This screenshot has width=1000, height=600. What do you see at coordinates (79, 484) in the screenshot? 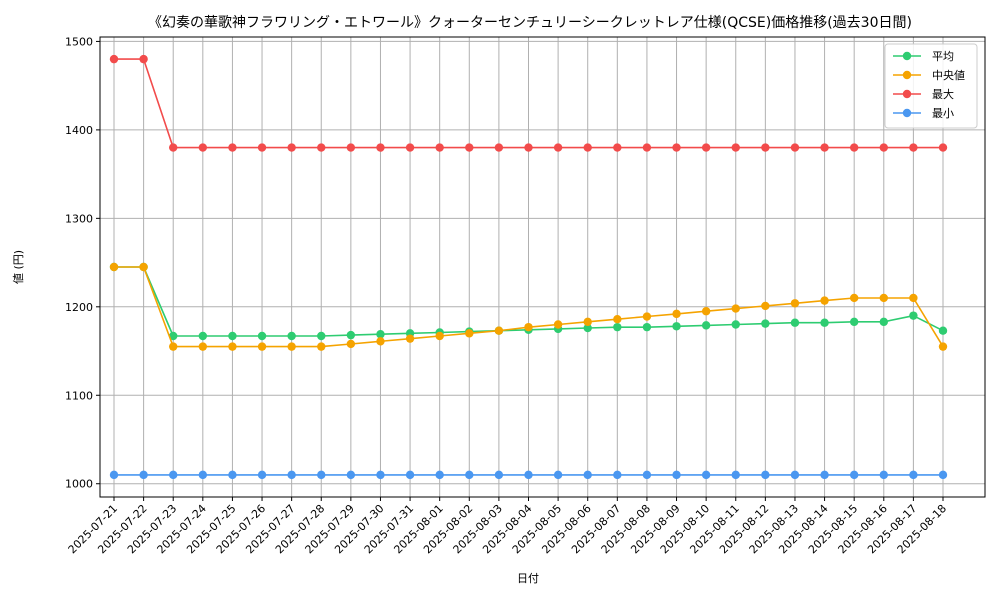
I see `y-tick-label: 1000` at bounding box center [79, 484].